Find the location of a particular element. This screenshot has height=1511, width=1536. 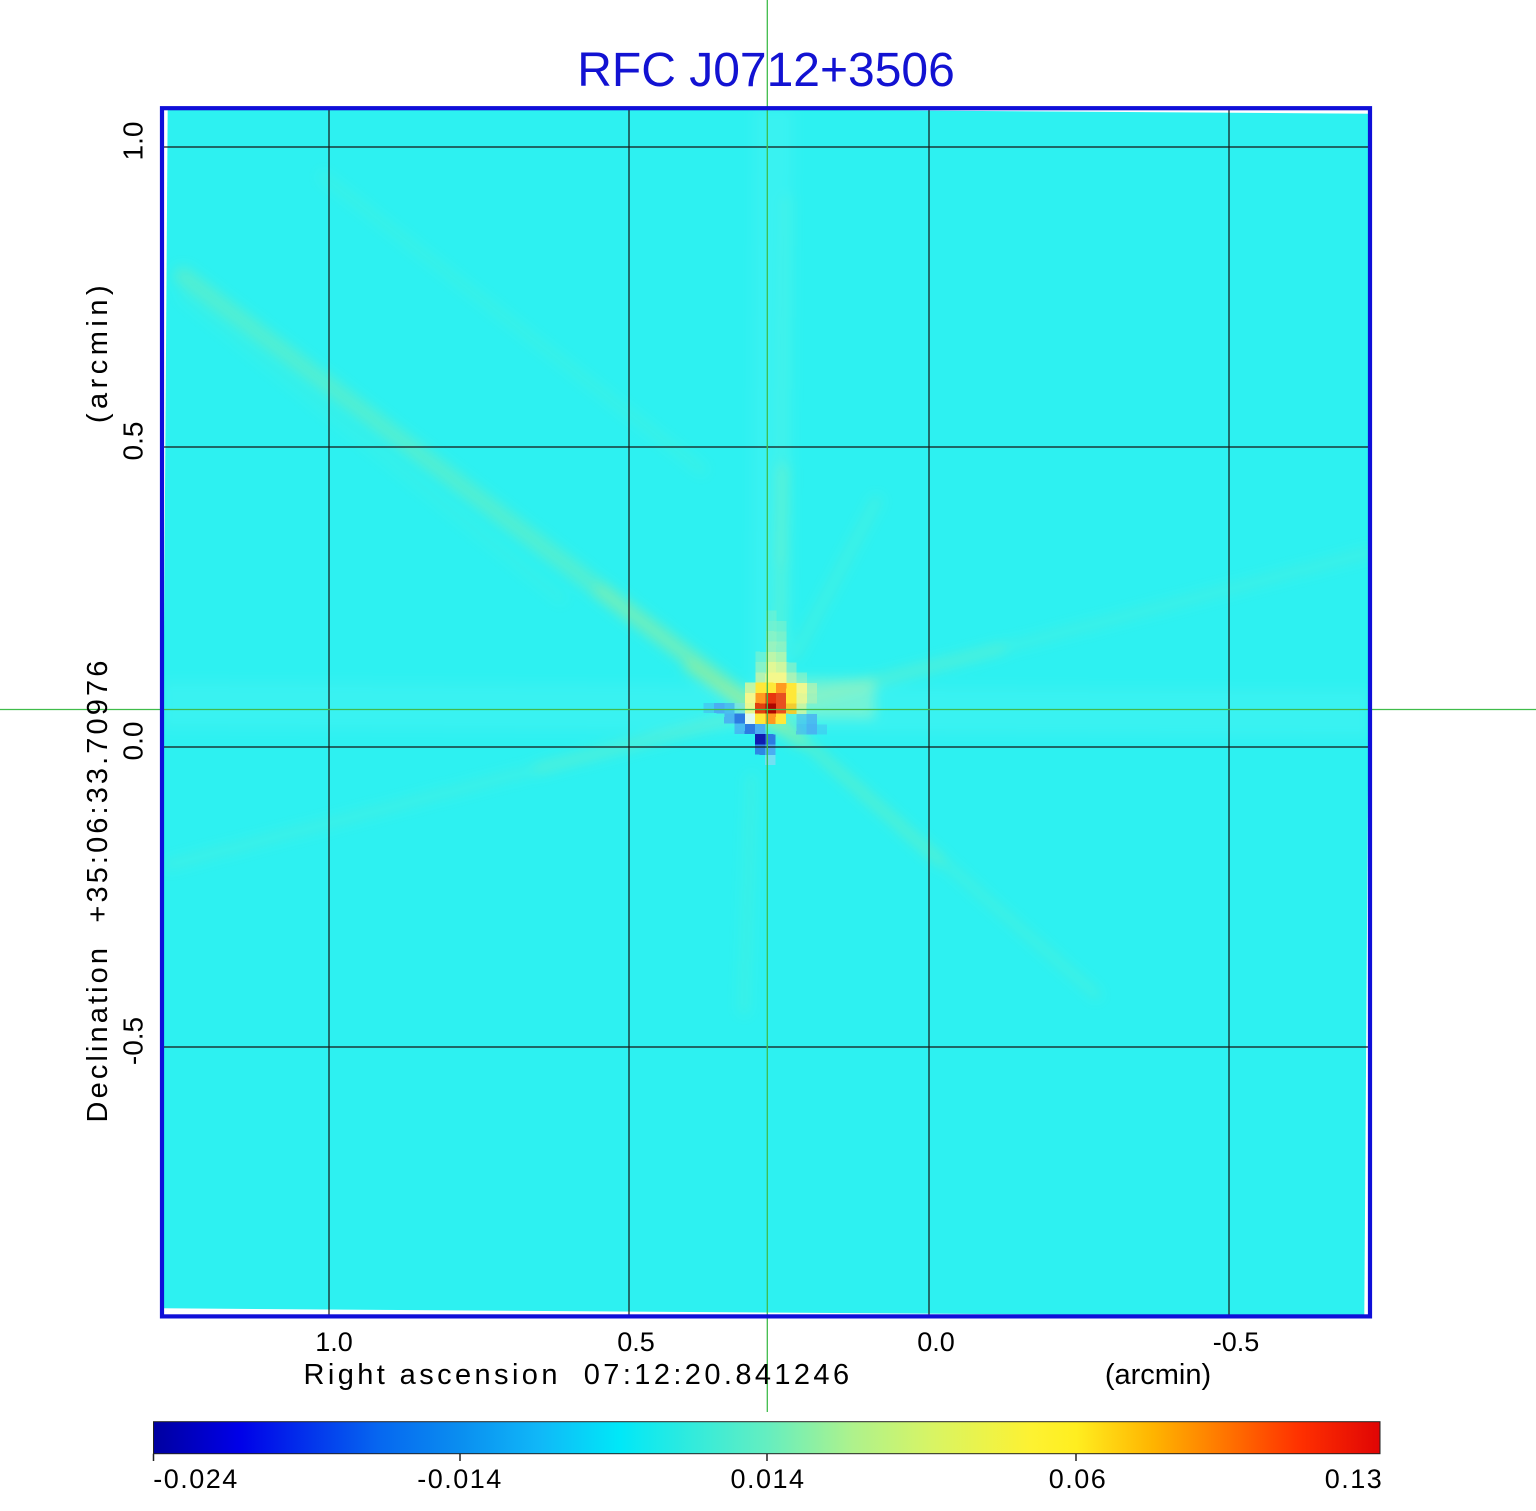

svg-text:Right ascension 07:12:20.8412: Right ascension 07:12:20.841246 is located at coordinates (578, 1375).